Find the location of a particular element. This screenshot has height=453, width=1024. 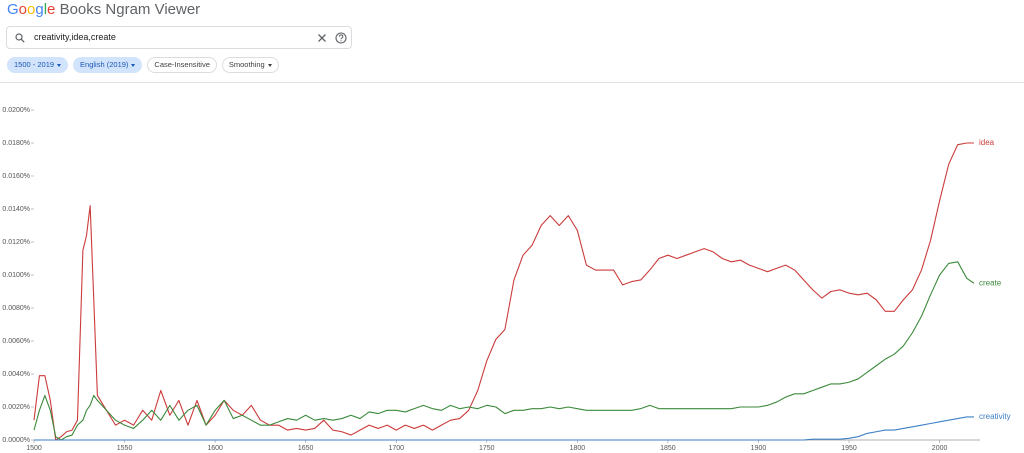

y-tick-label: 0.0000% is located at coordinates (16, 440).